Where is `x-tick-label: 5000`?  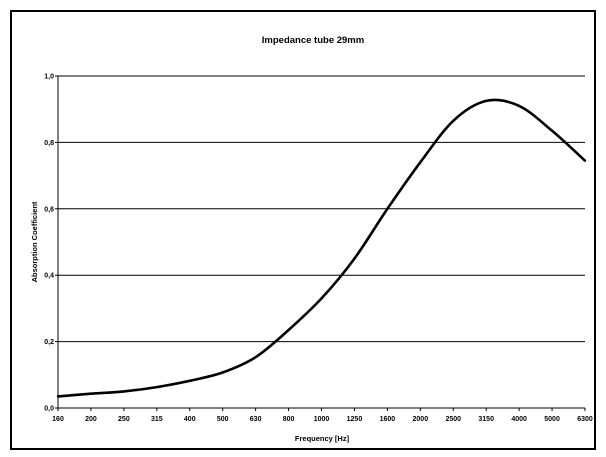
x-tick-label: 5000 is located at coordinates (552, 419).